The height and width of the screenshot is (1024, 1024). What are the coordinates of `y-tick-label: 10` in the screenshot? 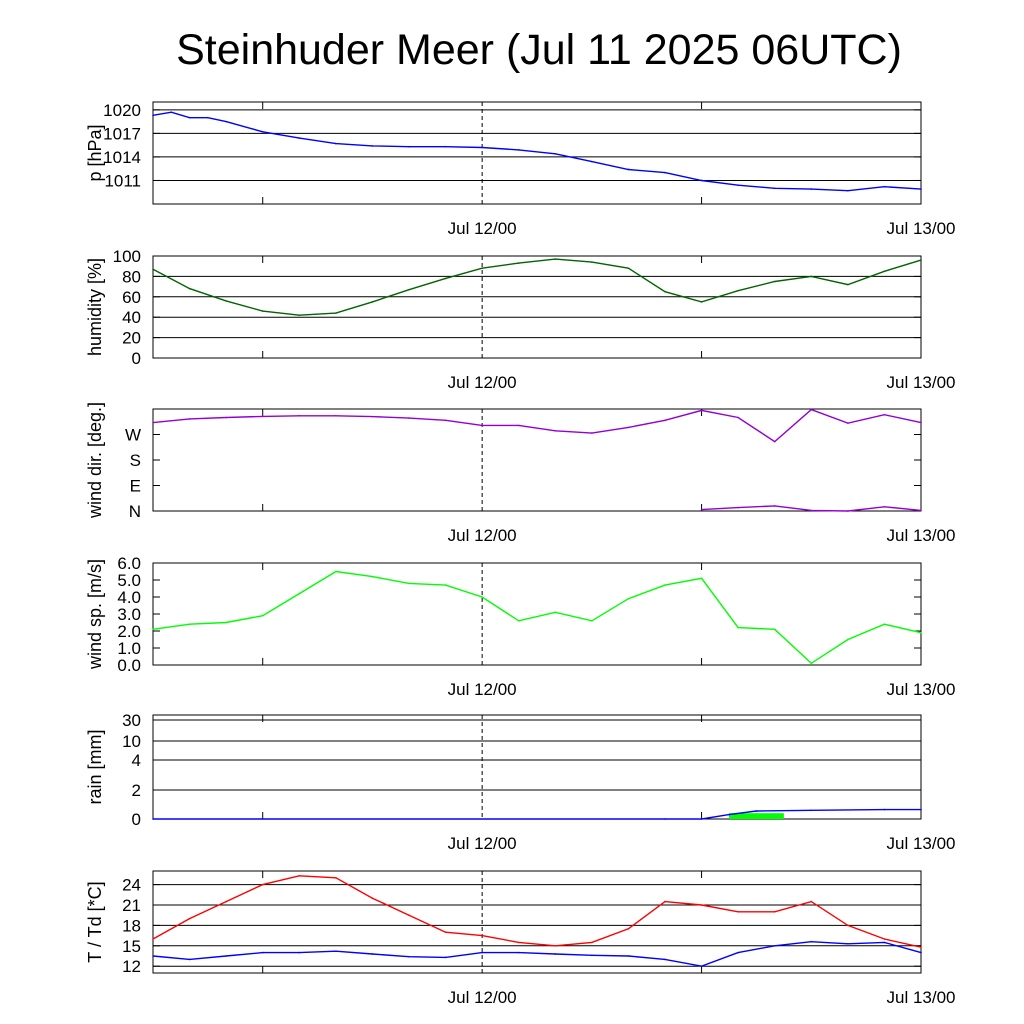 It's located at (131, 741).